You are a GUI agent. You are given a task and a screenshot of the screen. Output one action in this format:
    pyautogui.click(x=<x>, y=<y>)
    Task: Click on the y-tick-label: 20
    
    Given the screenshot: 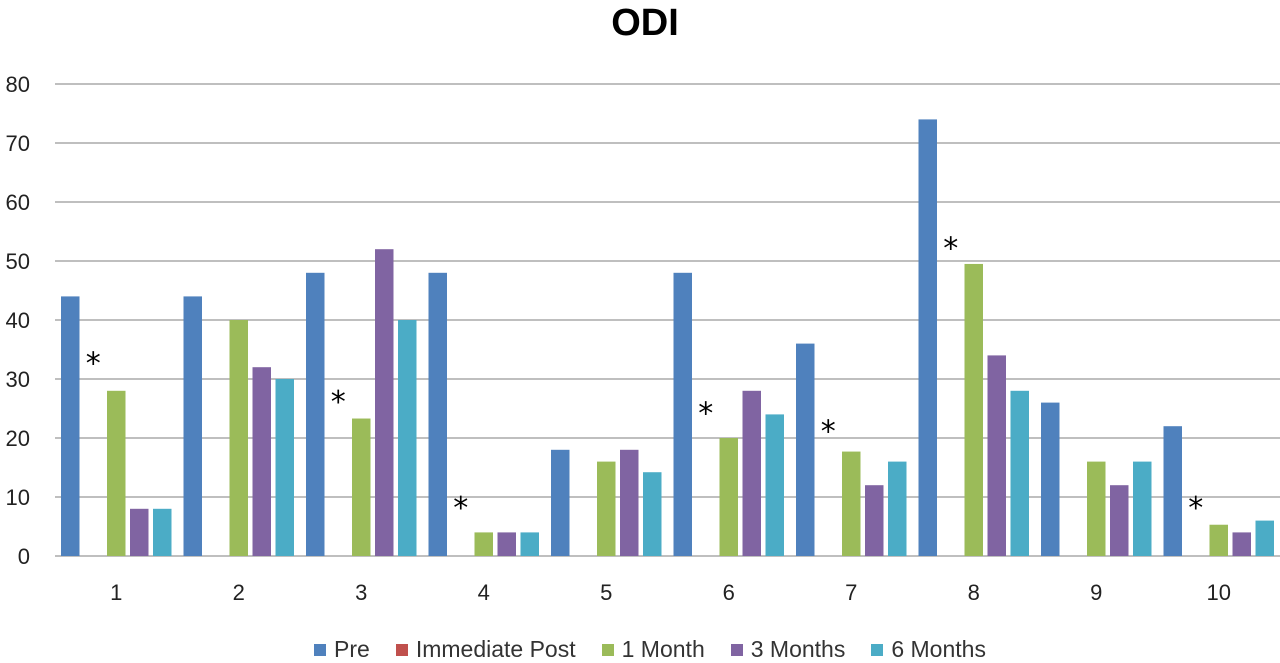 What is the action you would take?
    pyautogui.click(x=18, y=438)
    